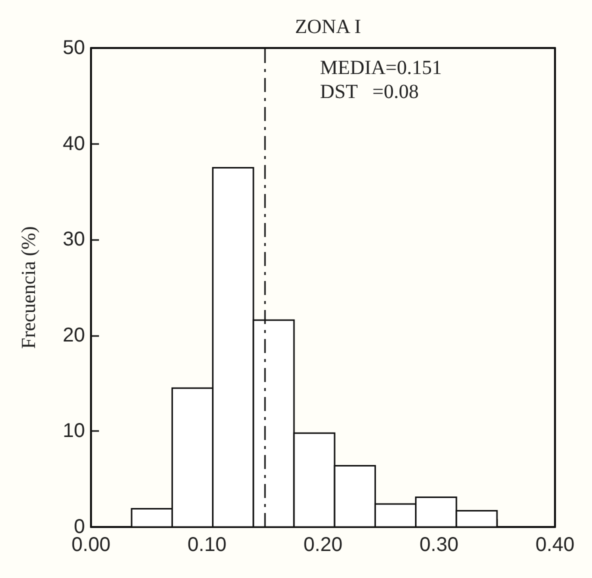 Image resolution: width=592 pixels, height=578 pixels. Describe the element at coordinates (381, 68) in the screenshot. I see `annotation: MEDIA=0.151` at that location.